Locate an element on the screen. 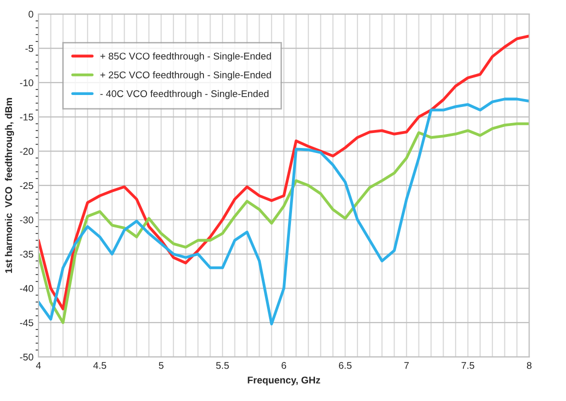  y-tick-label: -30 is located at coordinates (27, 220).